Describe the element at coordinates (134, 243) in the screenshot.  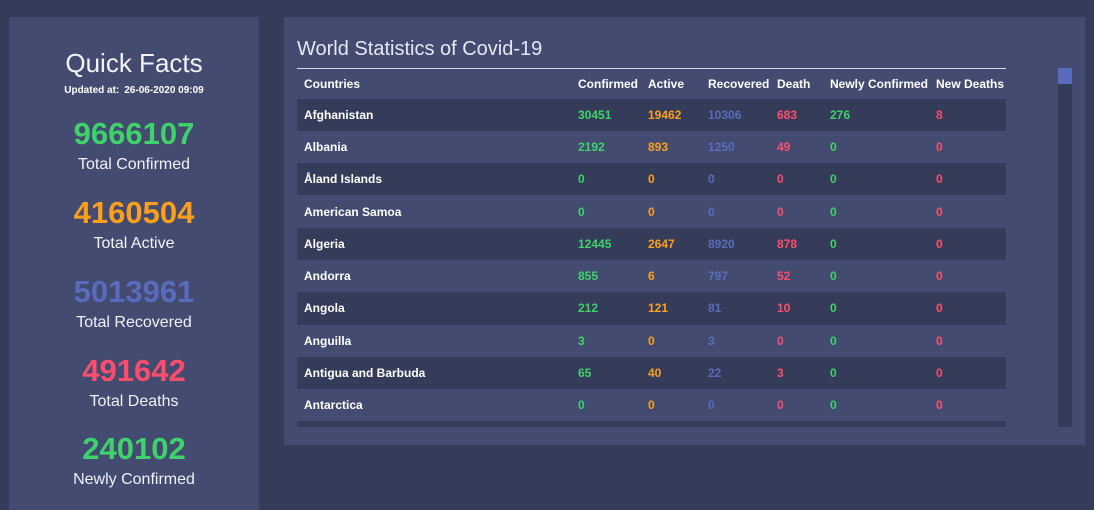
I see `fact-label: Total Active` at that location.